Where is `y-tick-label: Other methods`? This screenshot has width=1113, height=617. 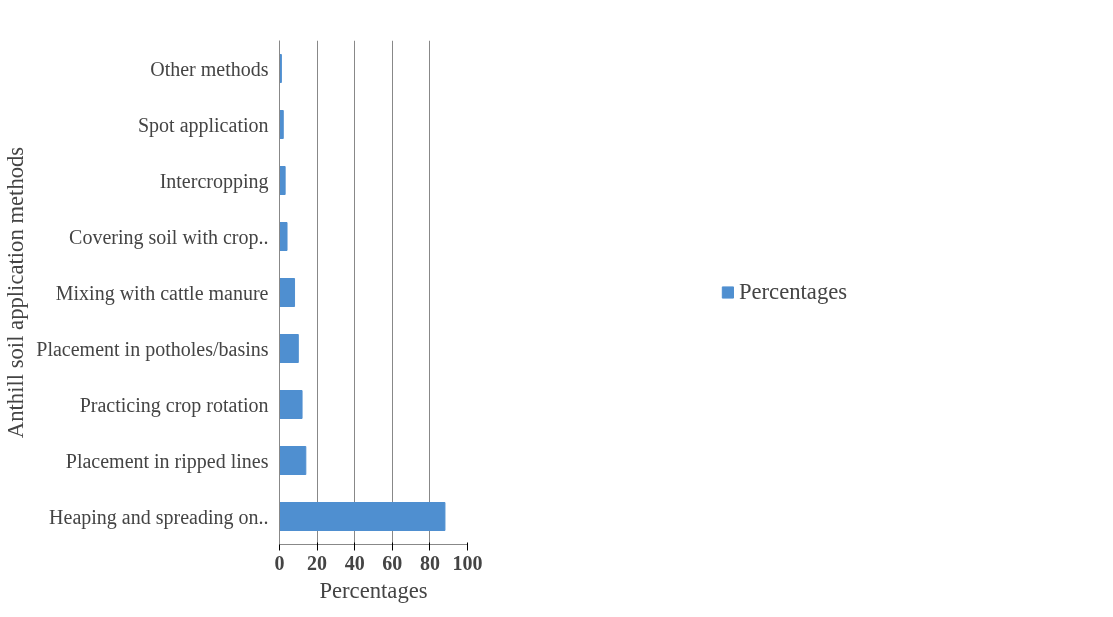
y-tick-label: Other methods is located at coordinates (209, 68).